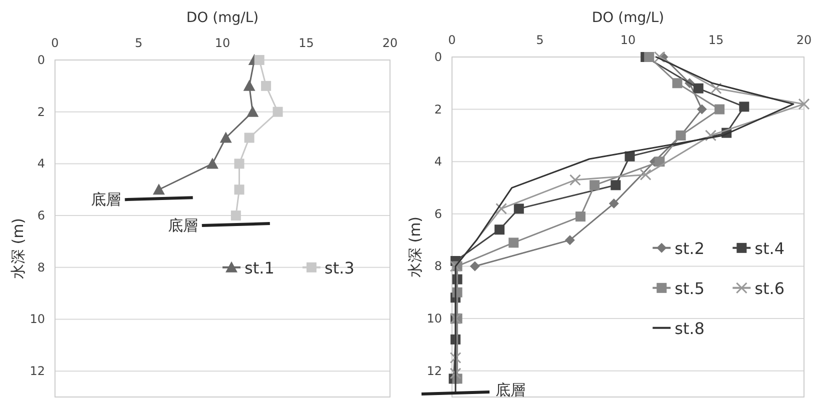 Image resolution: width=813 pixels, height=400 pixels. Describe the element at coordinates (339, 268) in the screenshot. I see `legend-label: st.3` at that location.